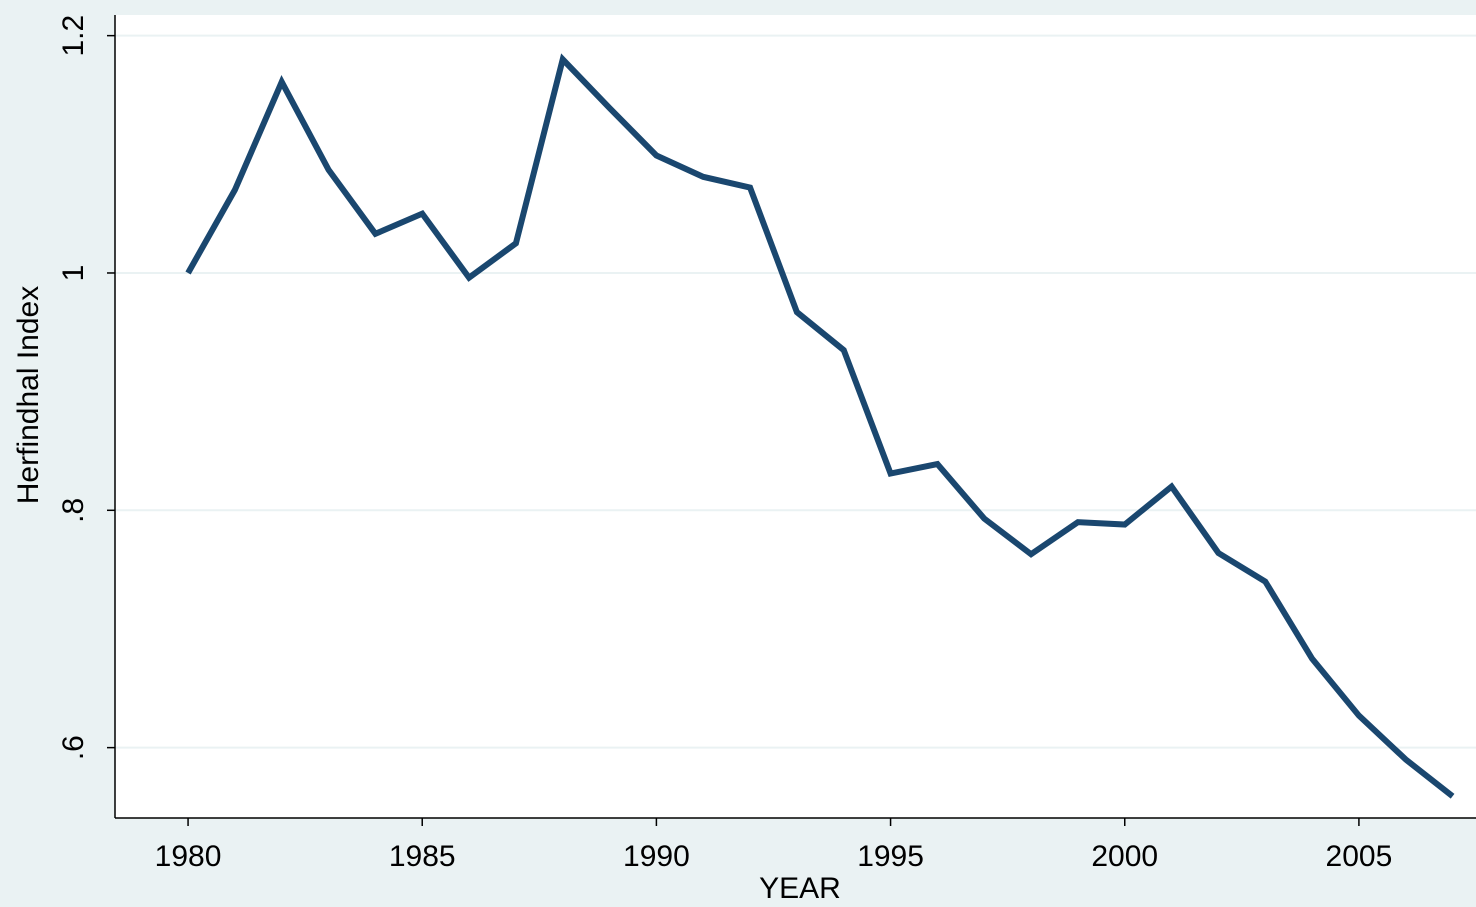 The height and width of the screenshot is (907, 1476). What do you see at coordinates (73, 747) in the screenshot?
I see `y-tick-label: .6` at bounding box center [73, 747].